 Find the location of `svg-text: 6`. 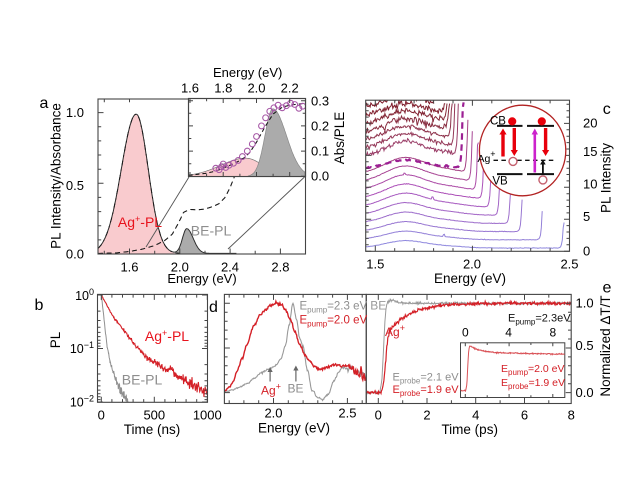

svg-text: 6 is located at coordinates (524, 415).